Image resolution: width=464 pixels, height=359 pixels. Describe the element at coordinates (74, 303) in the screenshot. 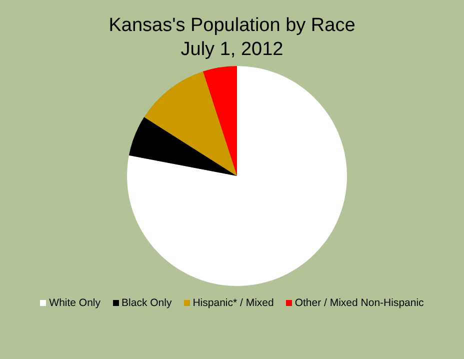

I see `legend-label: White Only` at that location.